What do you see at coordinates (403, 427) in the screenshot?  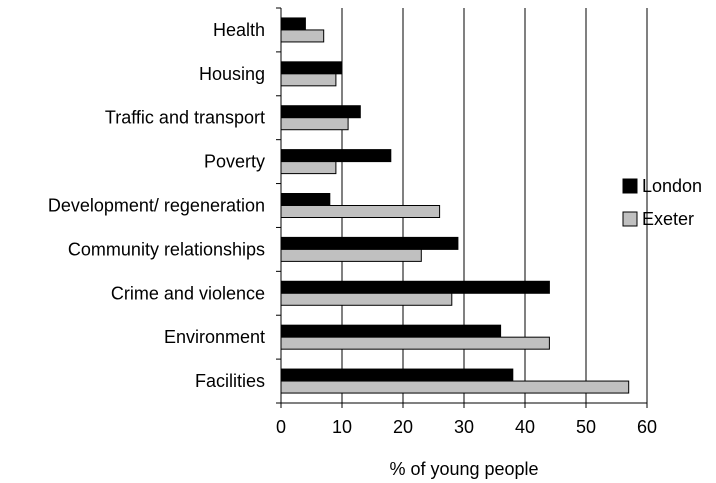 I see `x-tick-label-20: 20` at bounding box center [403, 427].